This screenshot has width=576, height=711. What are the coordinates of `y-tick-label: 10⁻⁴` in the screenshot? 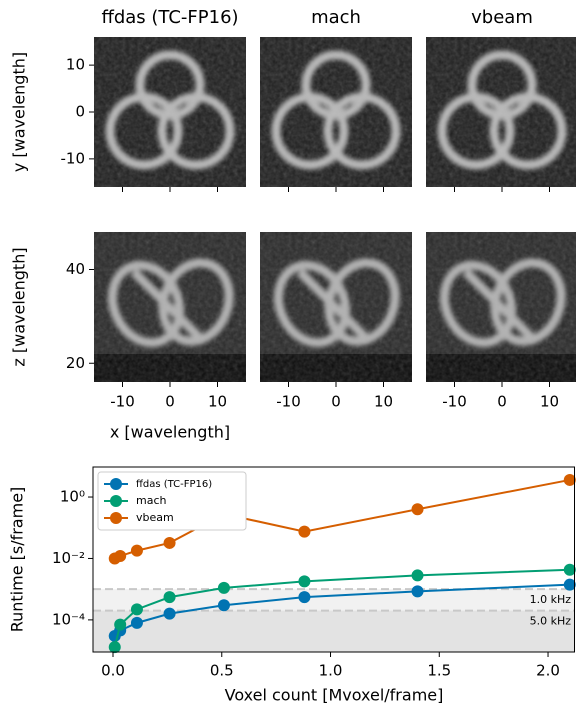 It's located at (68, 619).